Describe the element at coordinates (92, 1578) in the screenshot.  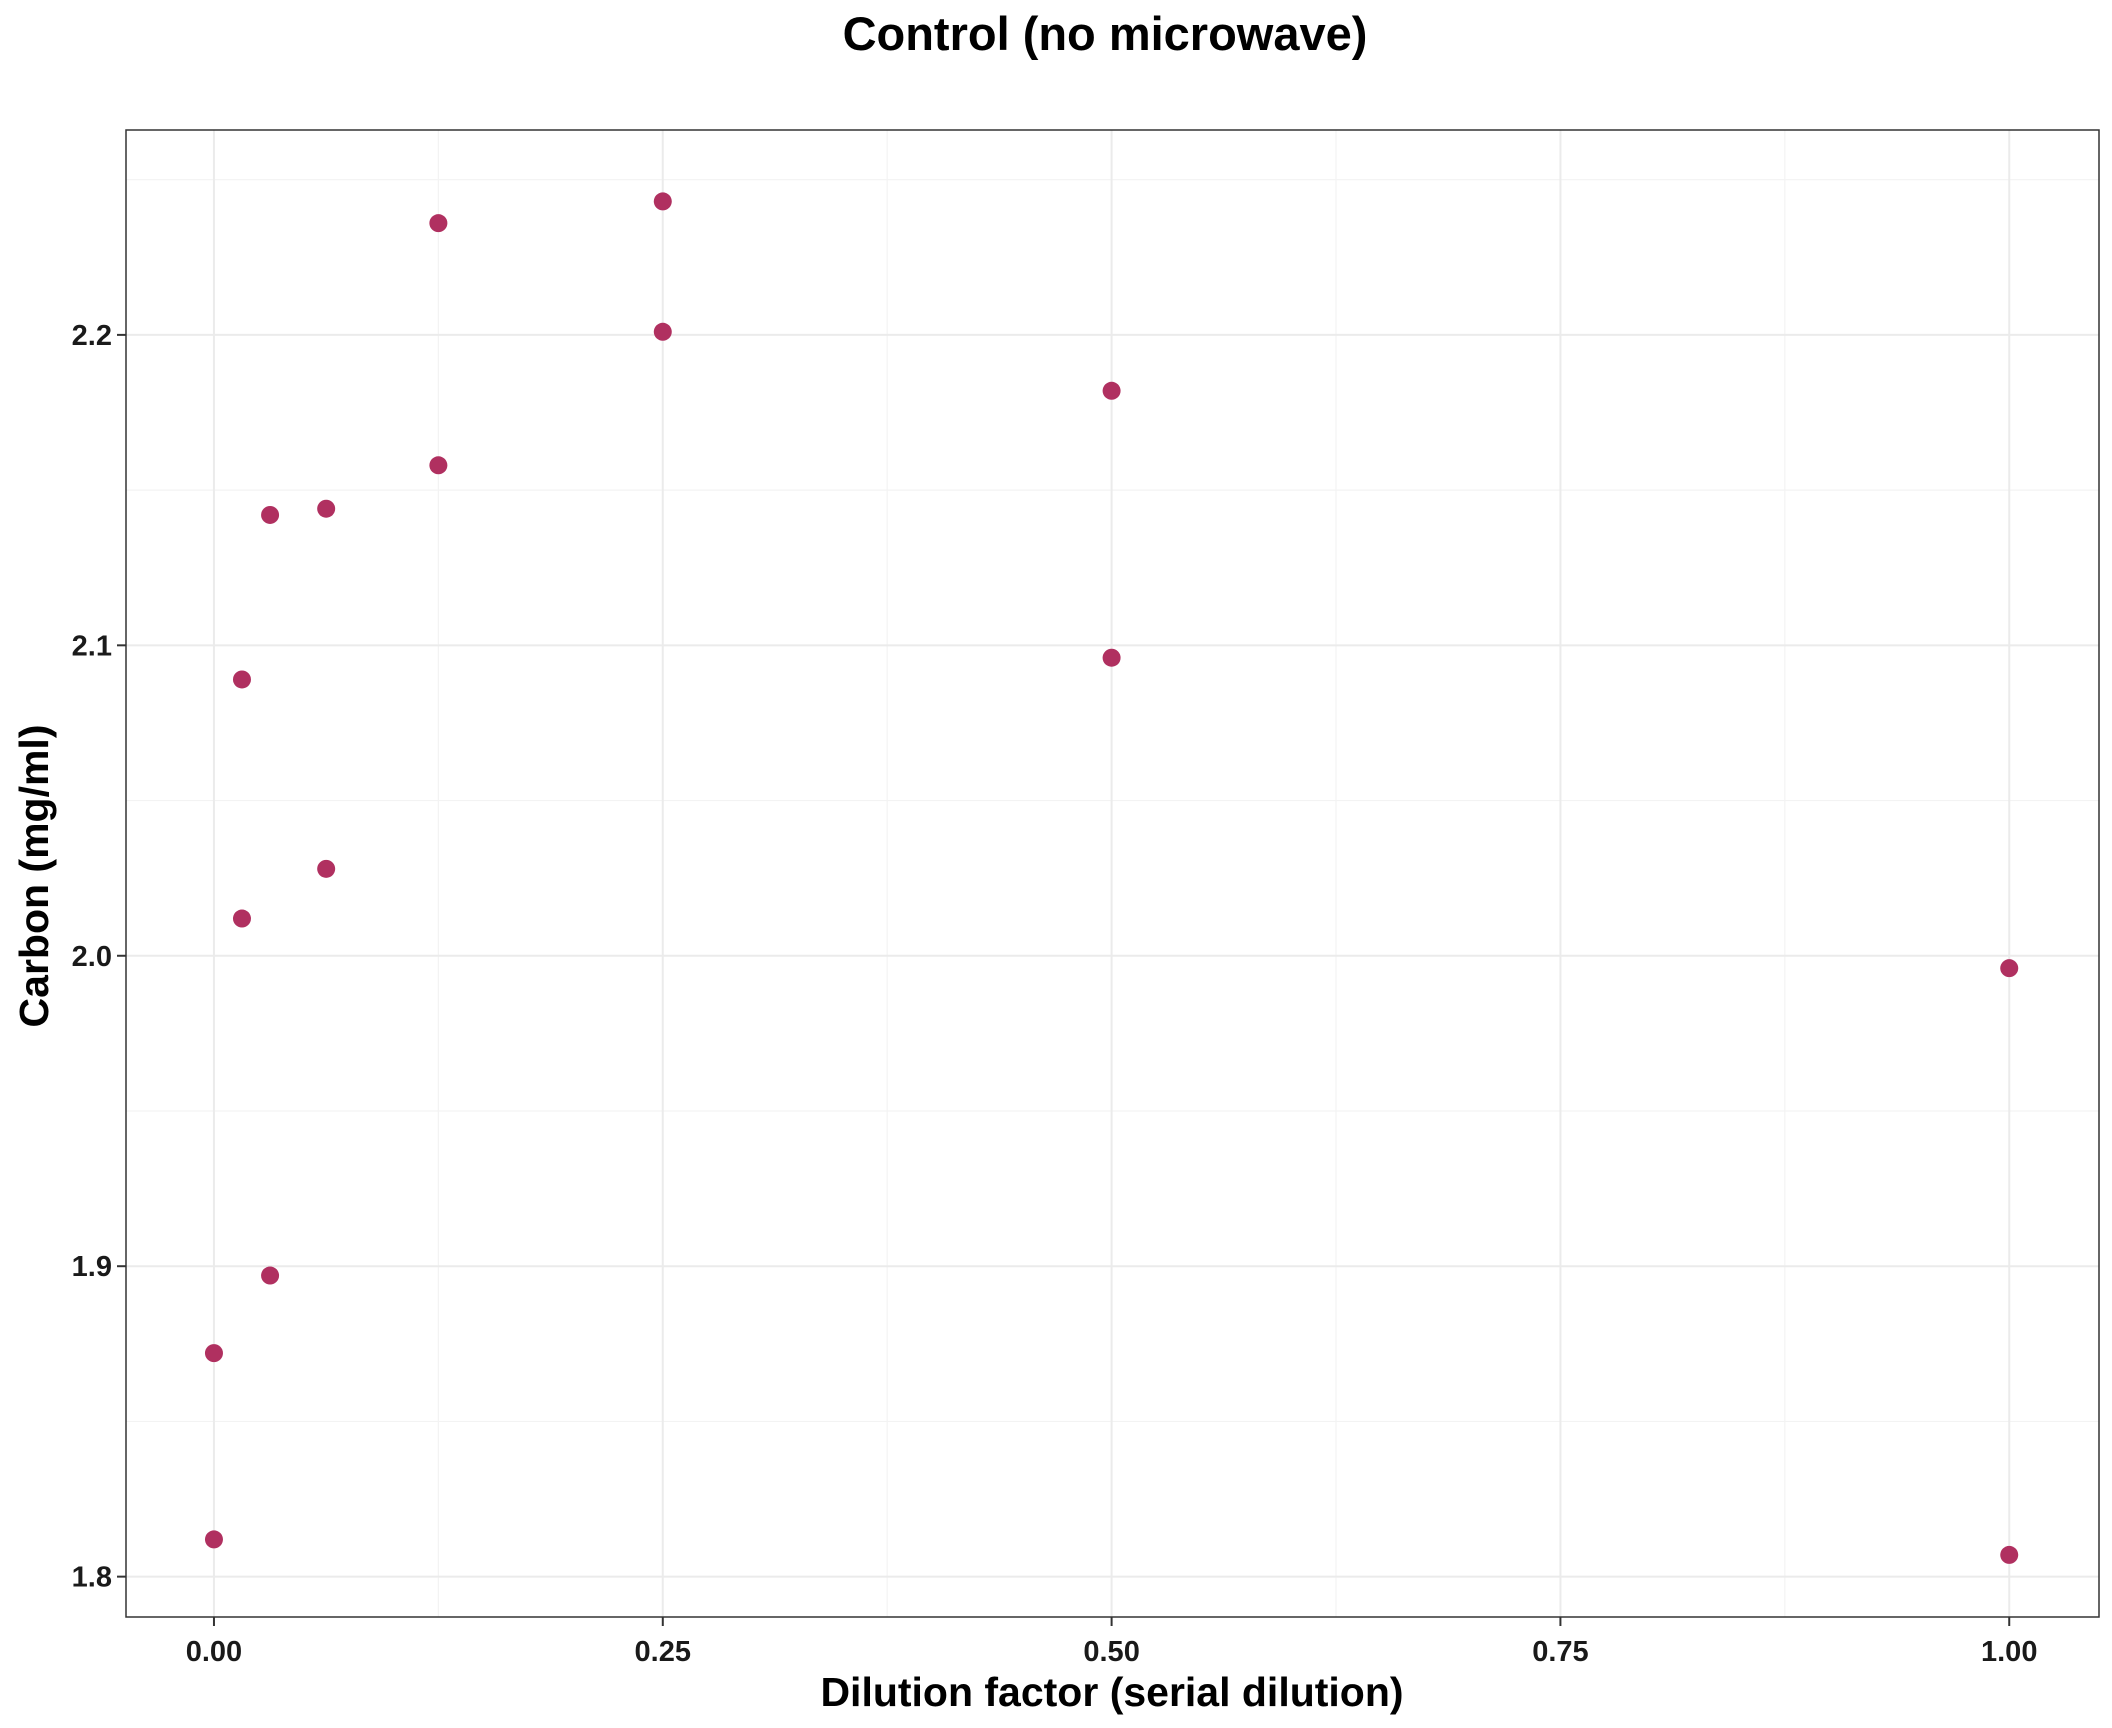
I see `y-tick-label-0: 1.8` at that location.